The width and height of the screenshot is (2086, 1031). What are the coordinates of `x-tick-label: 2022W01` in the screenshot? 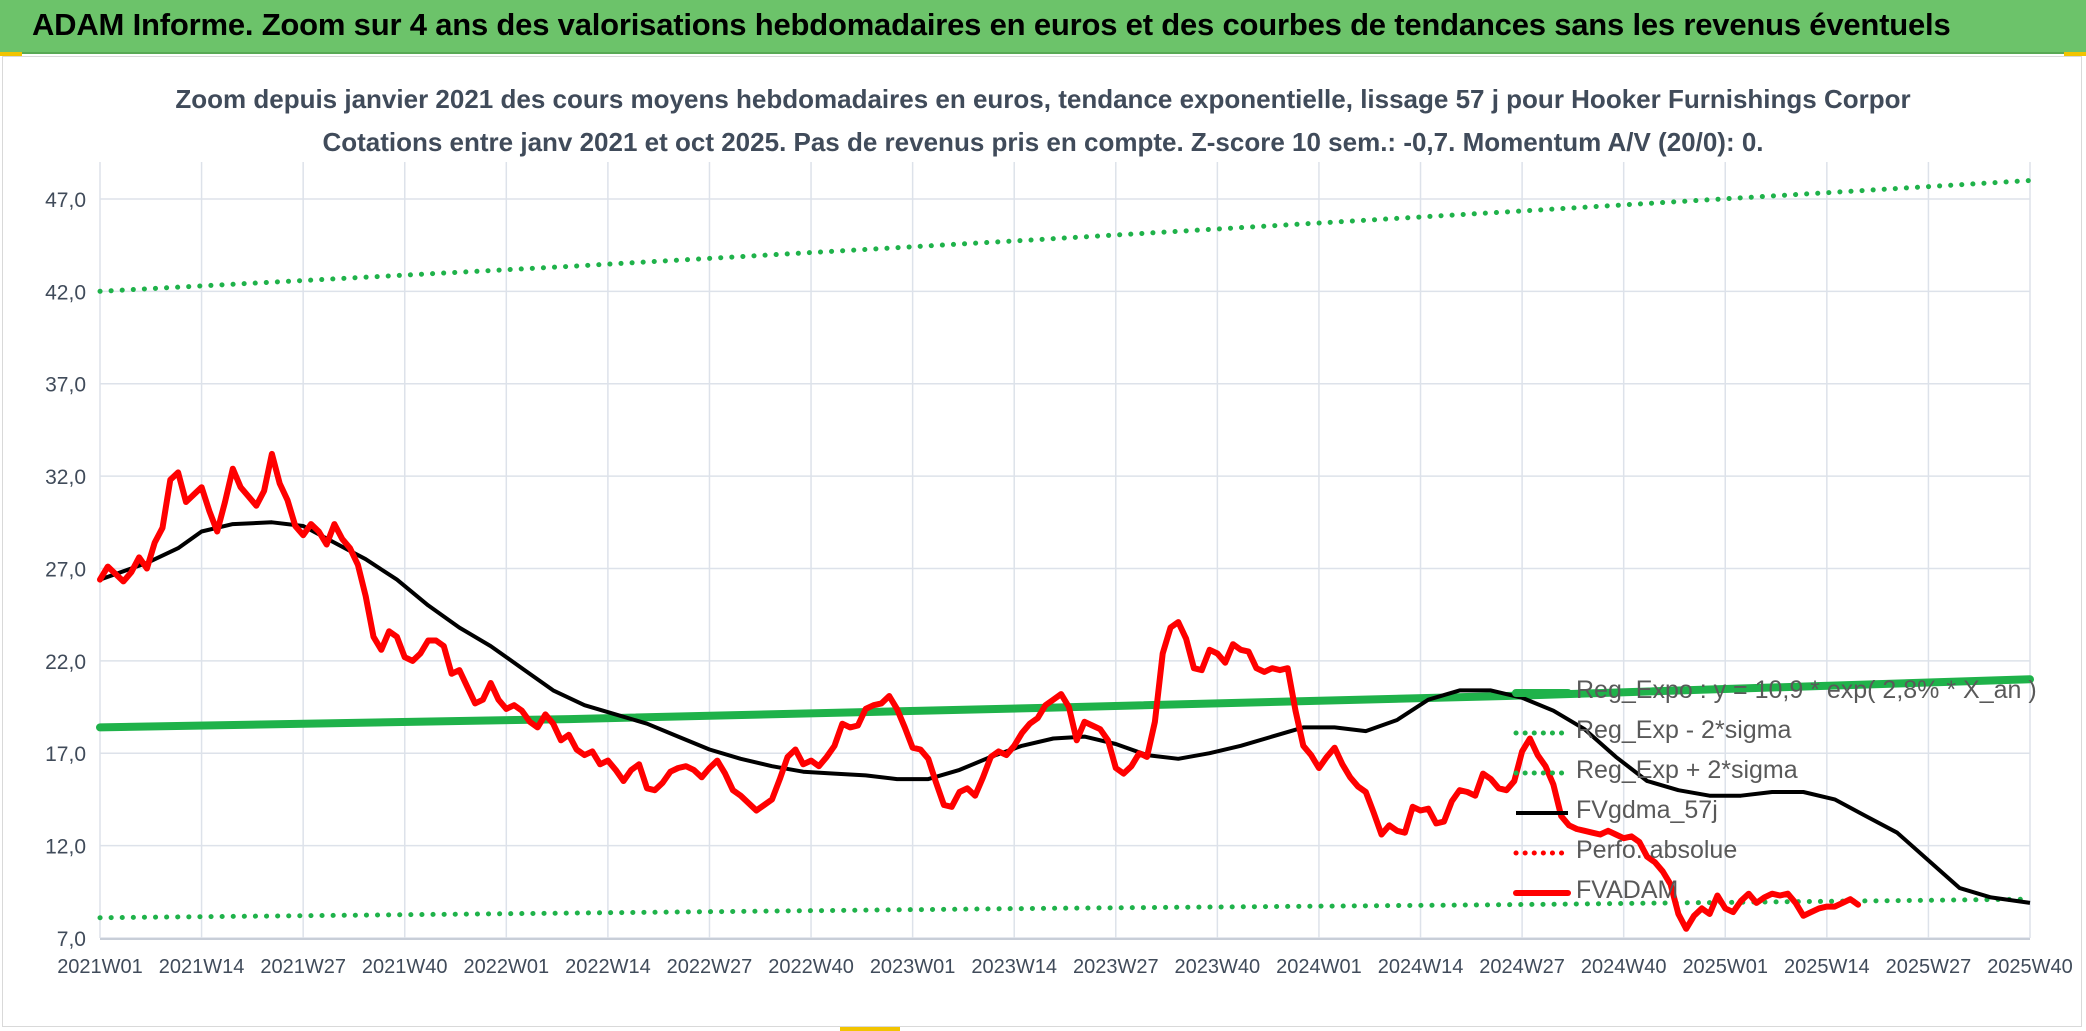 It's located at (507, 967).